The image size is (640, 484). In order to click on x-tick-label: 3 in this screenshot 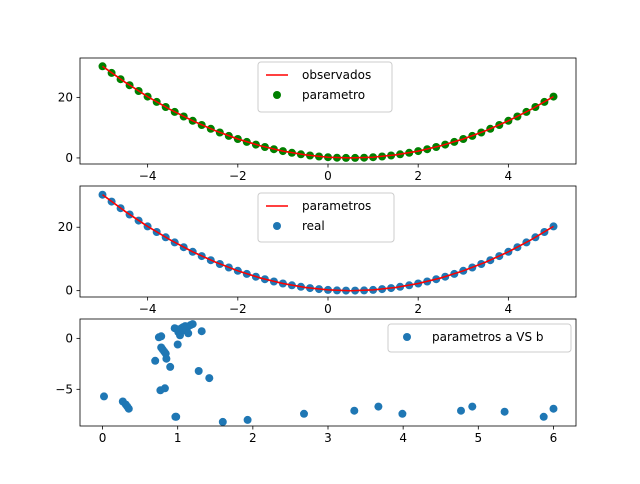, I will do `click(328, 438)`.